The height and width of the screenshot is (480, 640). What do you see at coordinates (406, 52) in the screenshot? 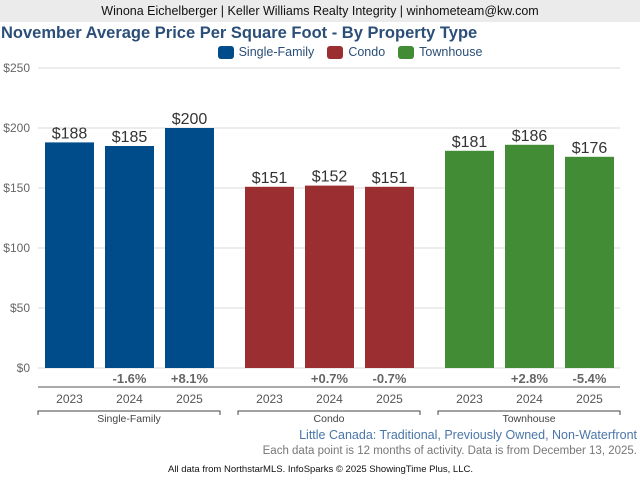
I see `legend-swatch-townhouse` at bounding box center [406, 52].